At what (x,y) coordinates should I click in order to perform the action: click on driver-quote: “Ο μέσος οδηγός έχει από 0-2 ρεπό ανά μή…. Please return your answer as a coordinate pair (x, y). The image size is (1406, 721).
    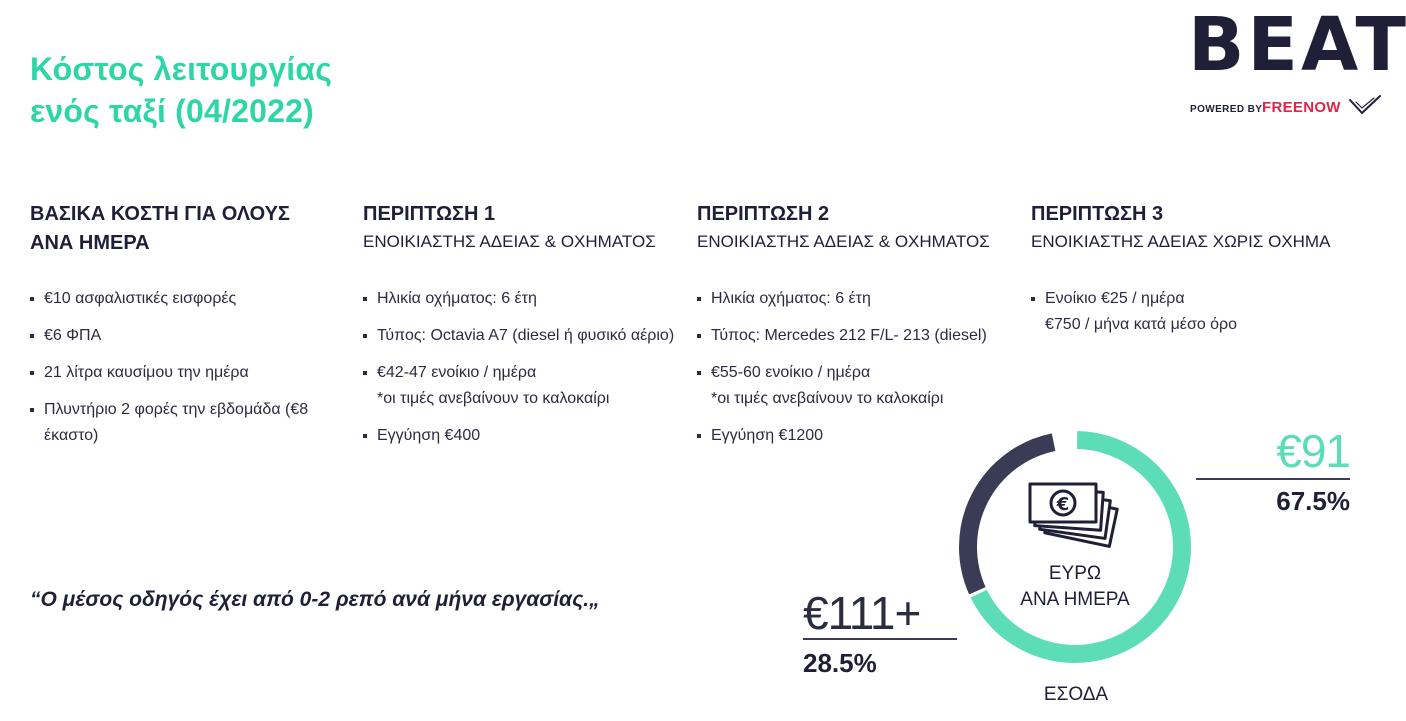
    Looking at the image, I should click on (315, 599).